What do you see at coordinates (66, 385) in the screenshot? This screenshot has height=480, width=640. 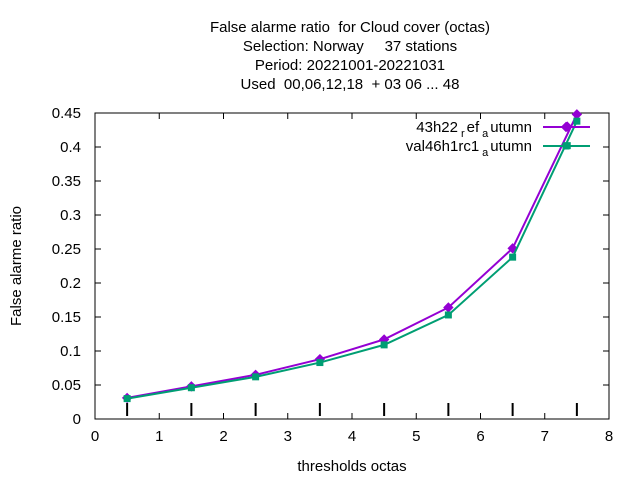 I see `y-tick-label: 0.05` at bounding box center [66, 385].